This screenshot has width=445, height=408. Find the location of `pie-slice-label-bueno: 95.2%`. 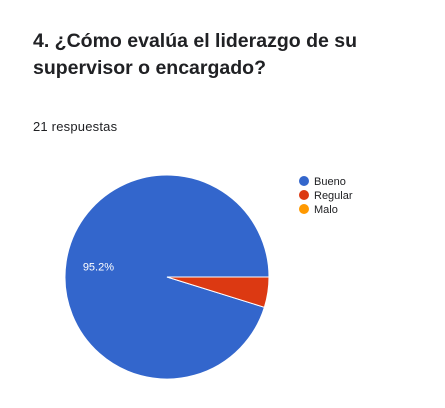

pie-slice-label-bueno: 95.2% is located at coordinates (98, 268).